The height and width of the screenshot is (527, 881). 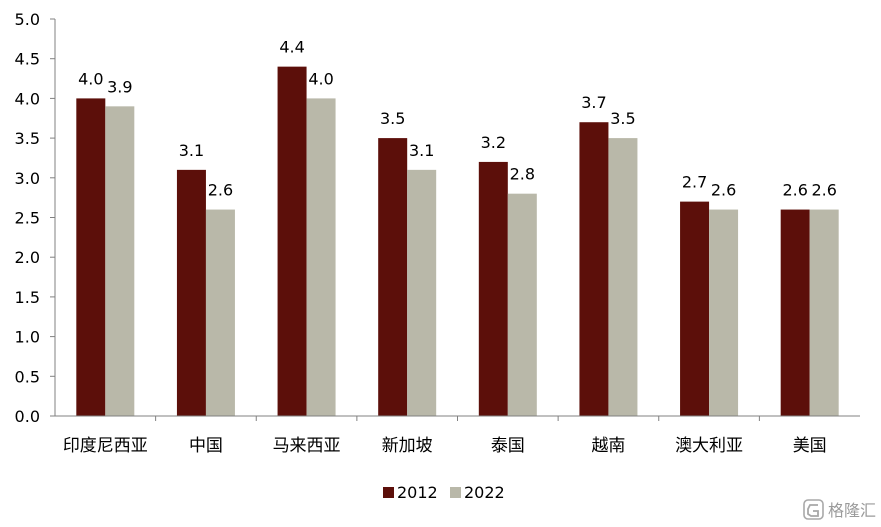 I want to click on x-category-label: 澳大利亚, so click(x=709, y=446).